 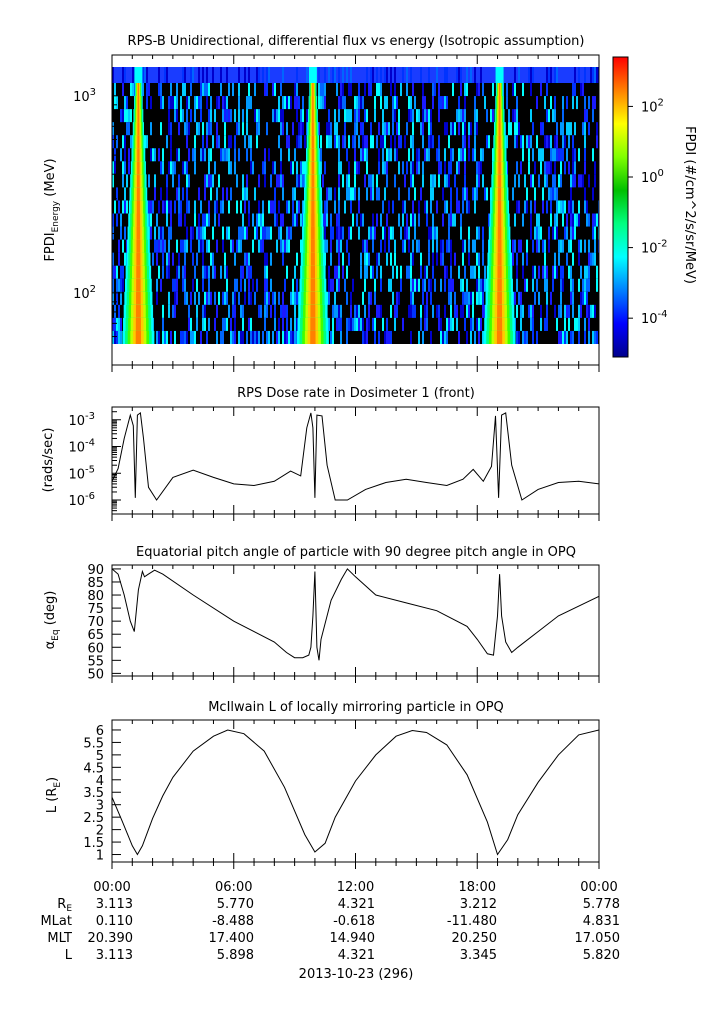 What do you see at coordinates (56, 921) in the screenshot?
I see `ephemeris-row-label: MLat` at bounding box center [56, 921].